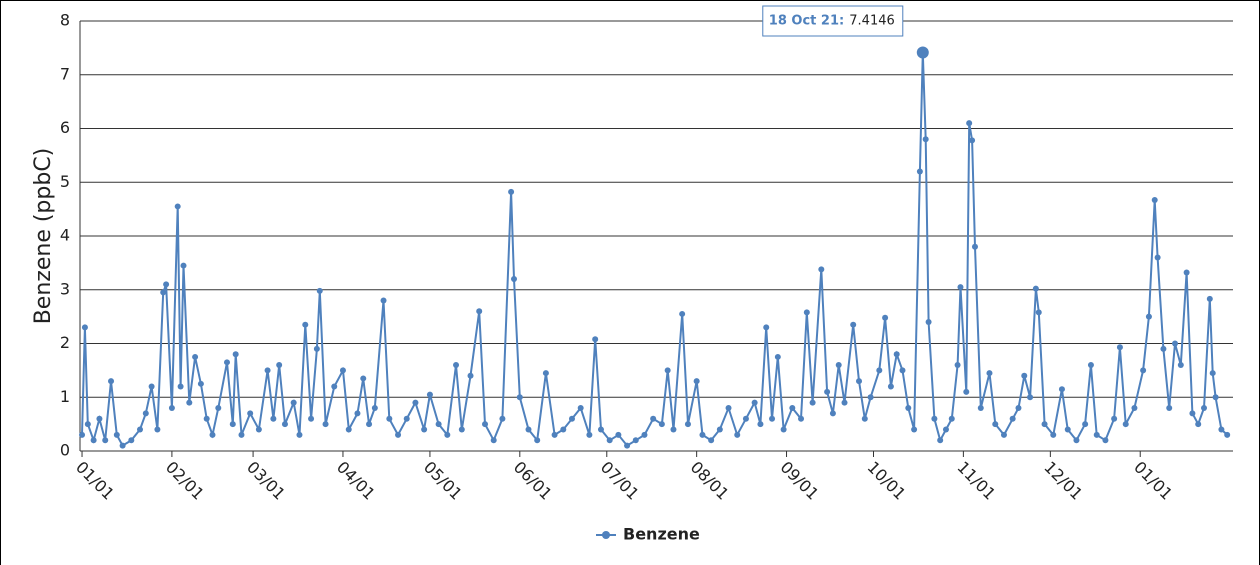 This screenshot has height=565, width=1260. What do you see at coordinates (606, 535) in the screenshot?
I see `legend-marker` at bounding box center [606, 535].